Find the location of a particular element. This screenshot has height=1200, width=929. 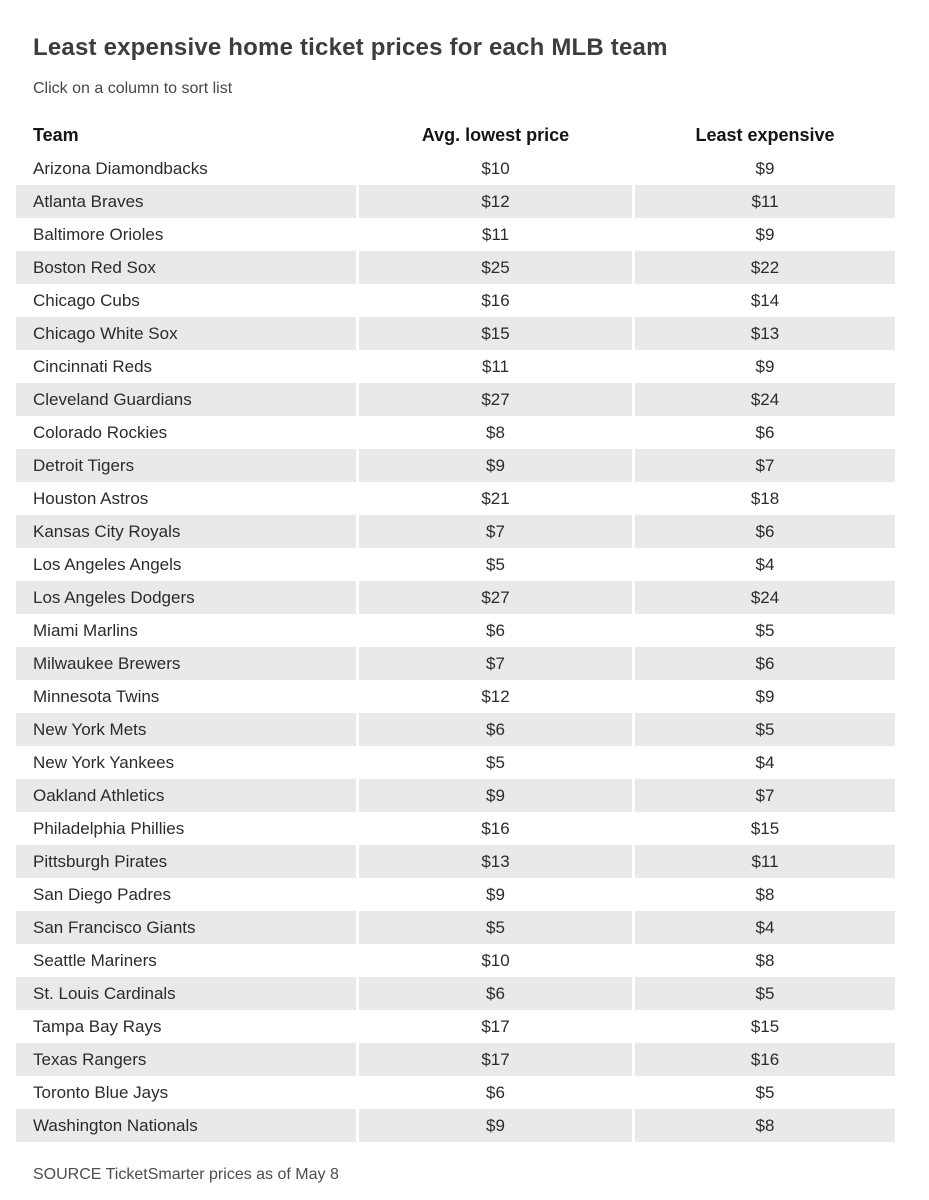

table-row: Cleveland Guardians $27 $24 is located at coordinates (455, 399).